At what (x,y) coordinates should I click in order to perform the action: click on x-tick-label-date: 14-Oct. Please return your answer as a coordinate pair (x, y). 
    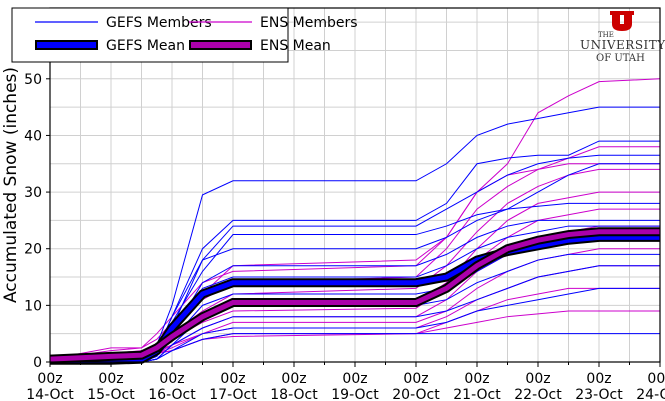
    Looking at the image, I should click on (50, 394).